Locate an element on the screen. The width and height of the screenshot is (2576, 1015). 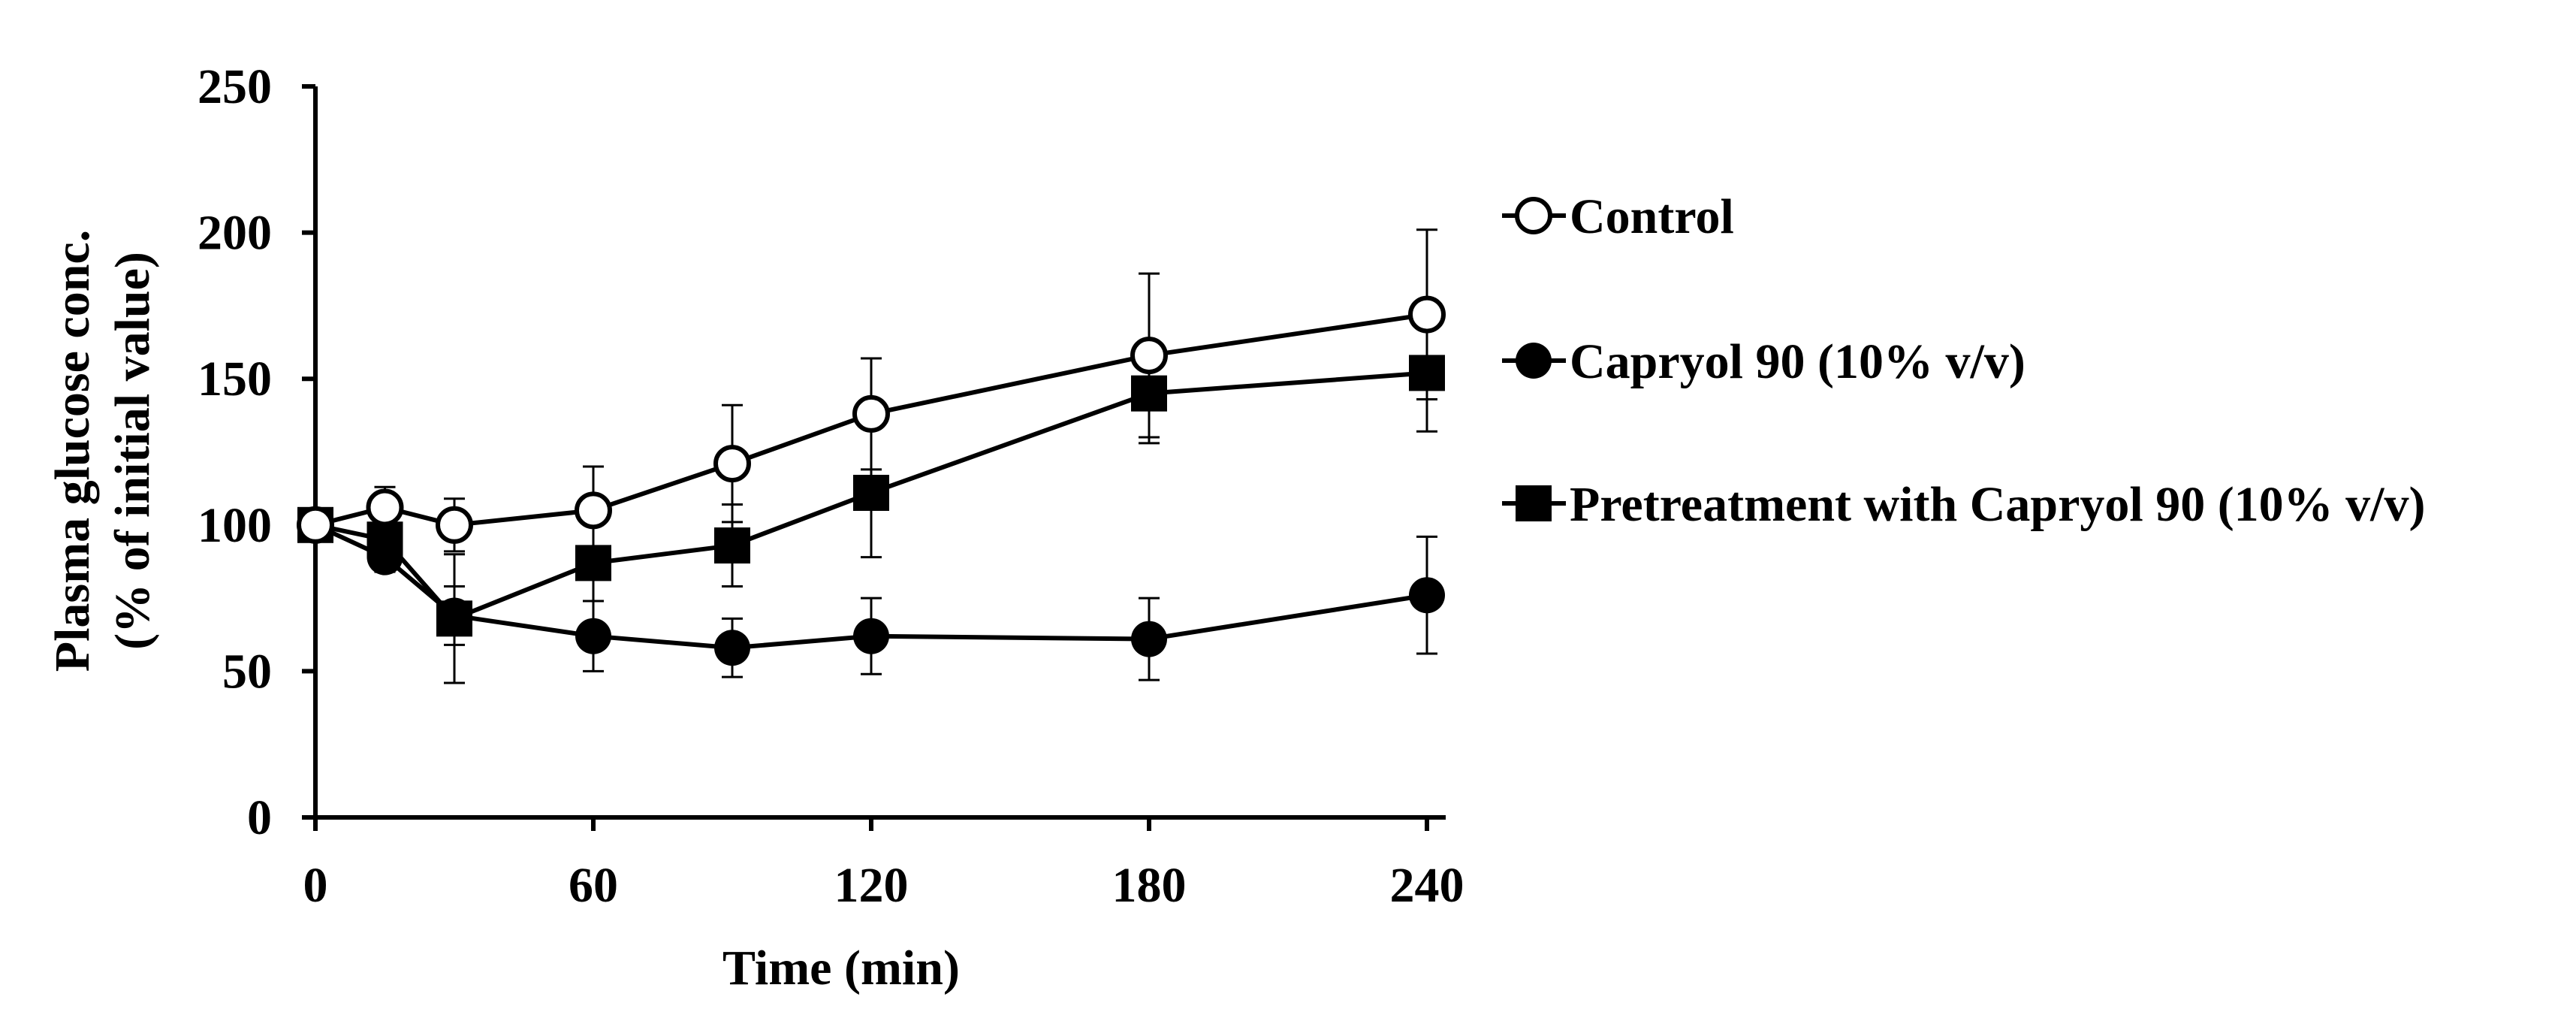
legend-entry-pretreatment: Pretreatment with Capryol 90 (10% v/v) is located at coordinates (1964, 504).